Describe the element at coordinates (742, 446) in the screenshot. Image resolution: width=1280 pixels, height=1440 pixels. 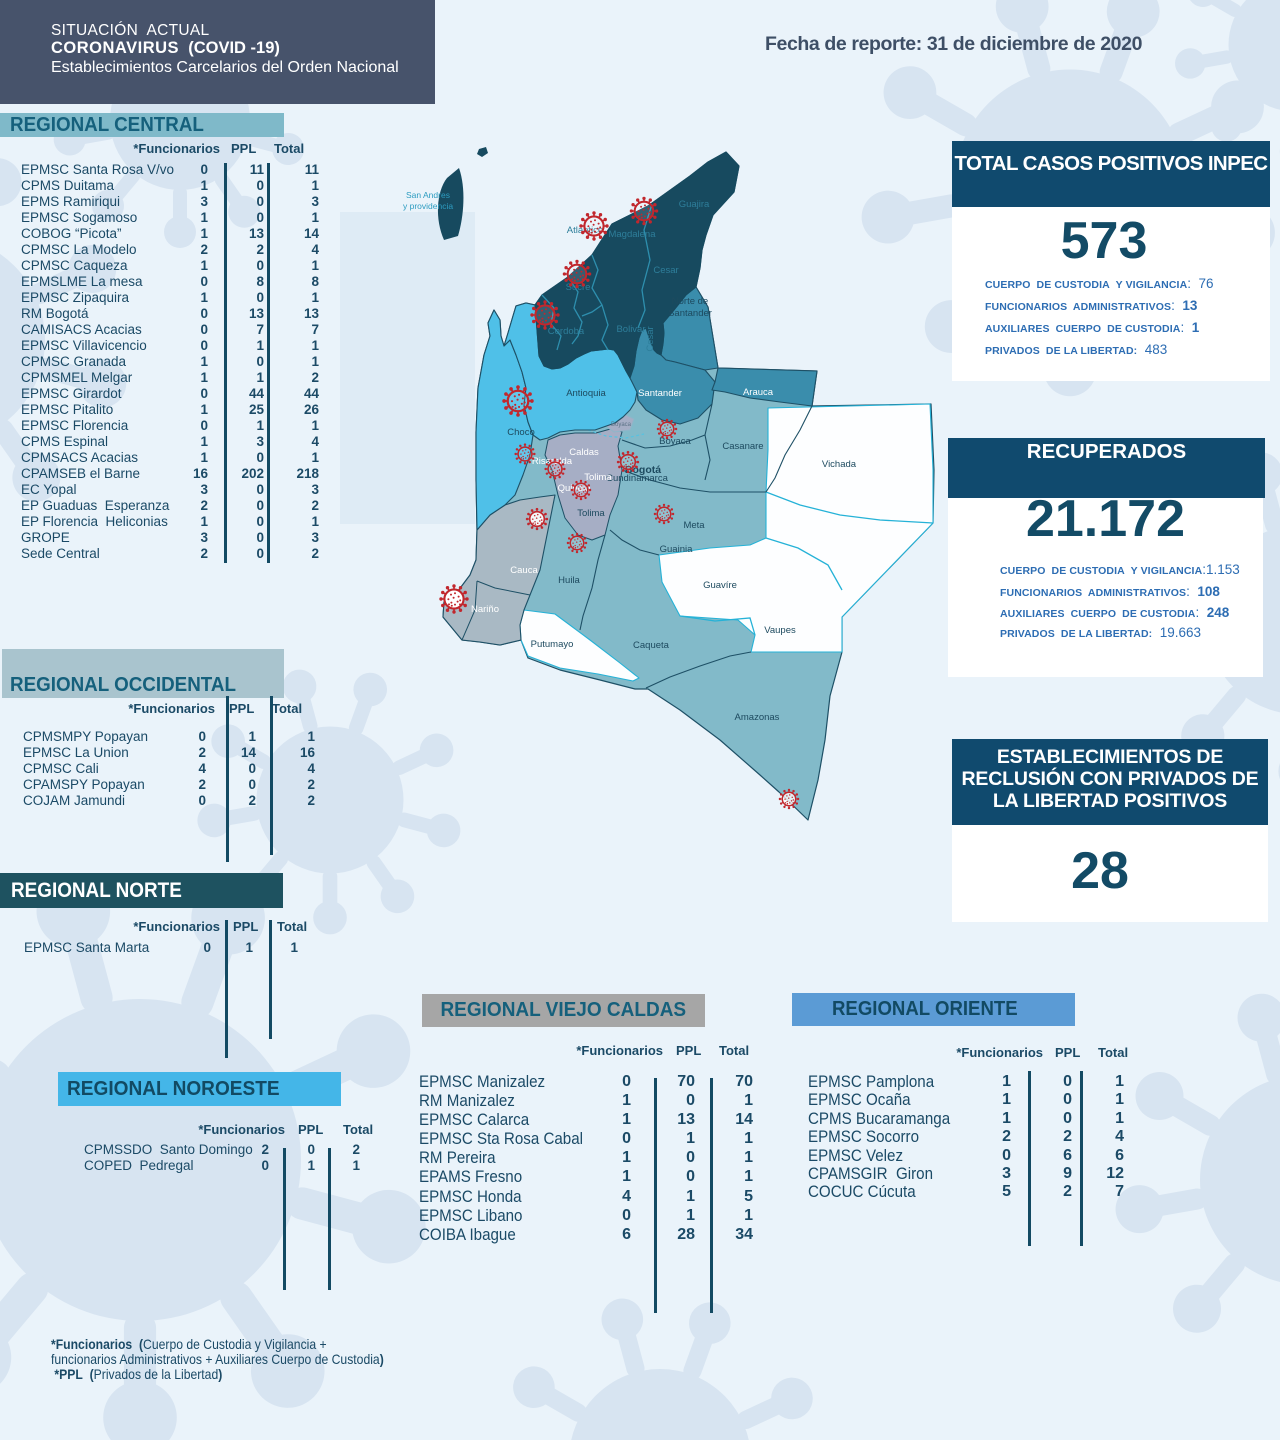
I see `svg-text: Casanare` at that location.